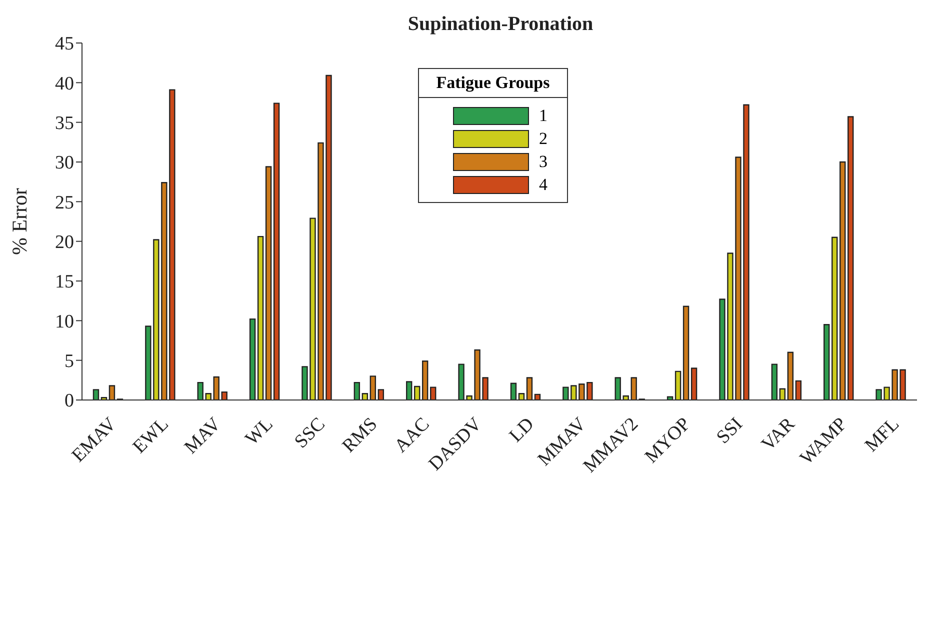 Image resolution: width=927 pixels, height=631 pixels. Describe the element at coordinates (543, 138) in the screenshot. I see `legend-label: 2` at that location.